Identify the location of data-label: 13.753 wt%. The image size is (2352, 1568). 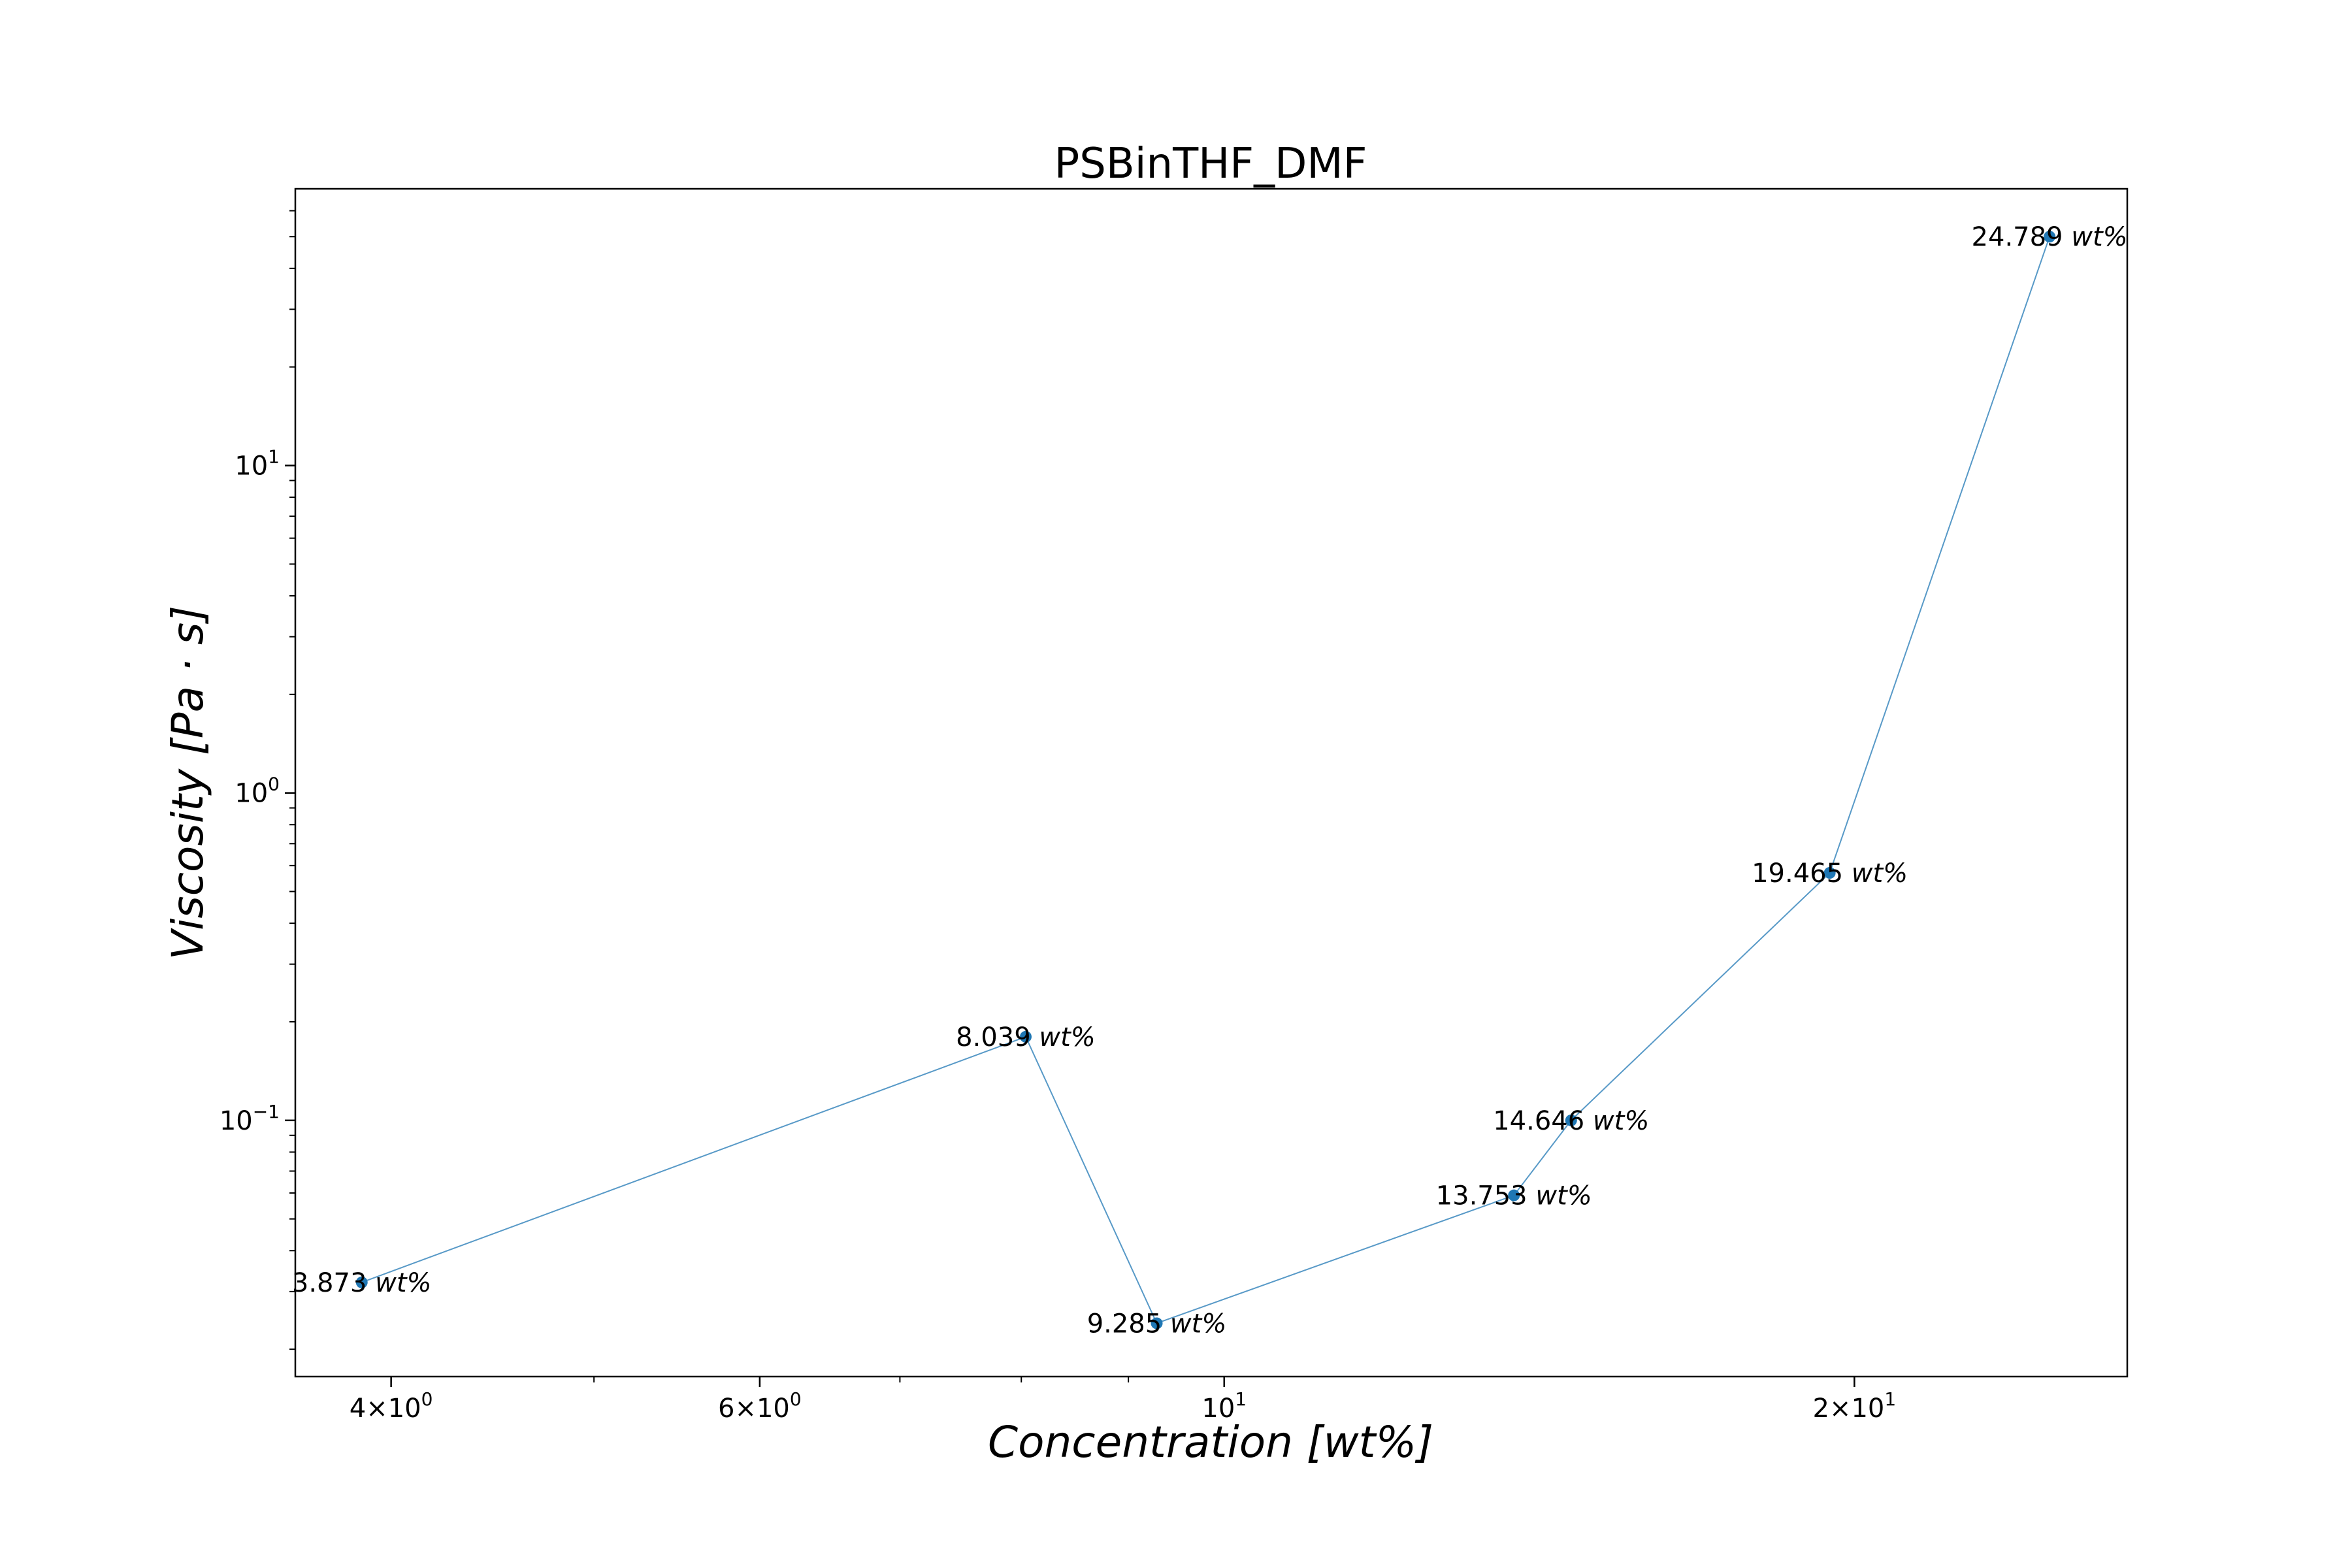
(1514, 1196).